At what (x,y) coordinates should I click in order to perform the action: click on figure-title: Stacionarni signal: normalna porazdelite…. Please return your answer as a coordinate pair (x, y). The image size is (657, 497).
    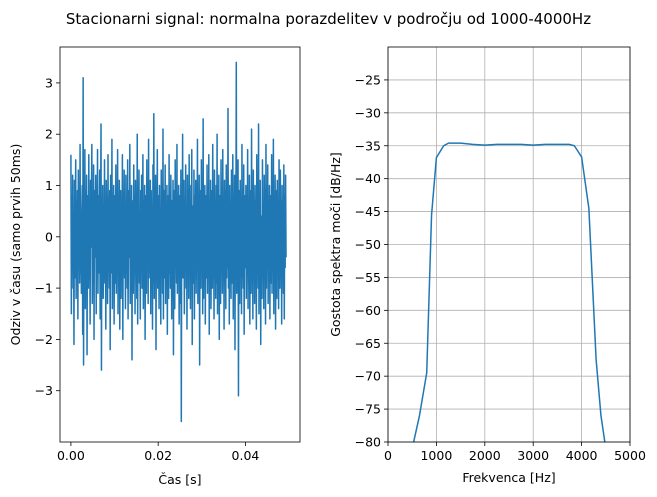
    Looking at the image, I should click on (328, 19).